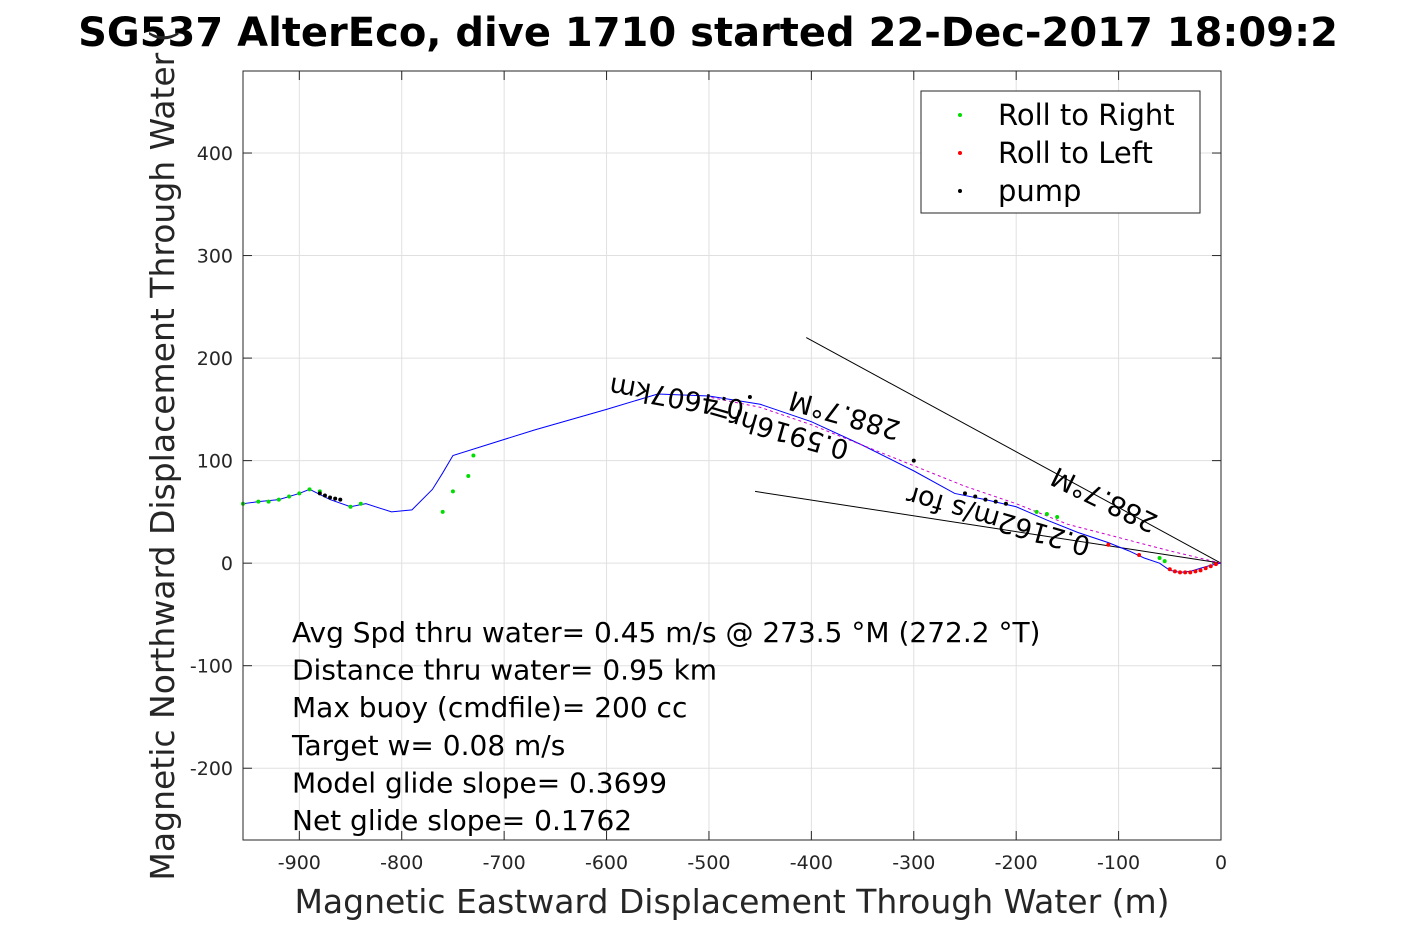 The height and width of the screenshot is (945, 1417). What do you see at coordinates (1075, 153) in the screenshot?
I see `legend-label: Roll to Left` at bounding box center [1075, 153].